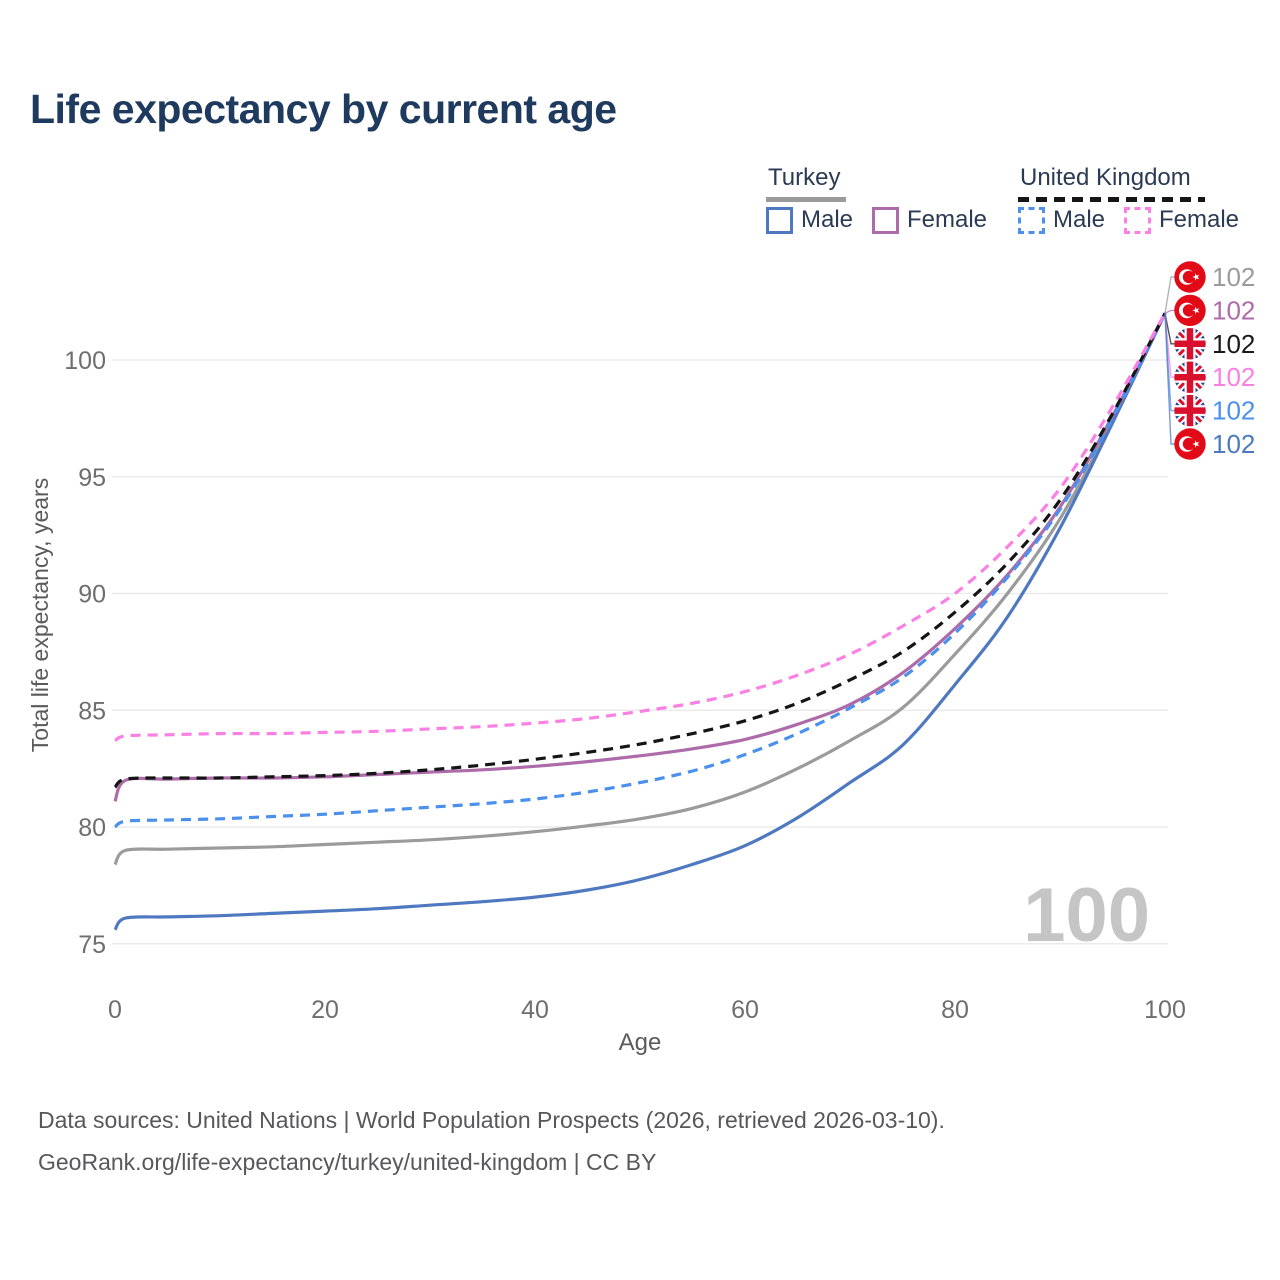  I want to click on legend-uk-line-sample, so click(1111, 199).